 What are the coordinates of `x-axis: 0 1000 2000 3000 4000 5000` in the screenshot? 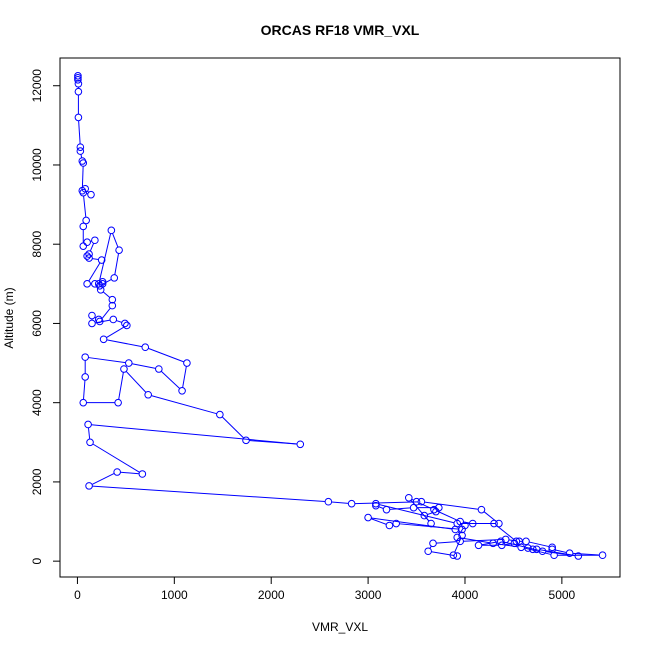 It's located at (325, 589).